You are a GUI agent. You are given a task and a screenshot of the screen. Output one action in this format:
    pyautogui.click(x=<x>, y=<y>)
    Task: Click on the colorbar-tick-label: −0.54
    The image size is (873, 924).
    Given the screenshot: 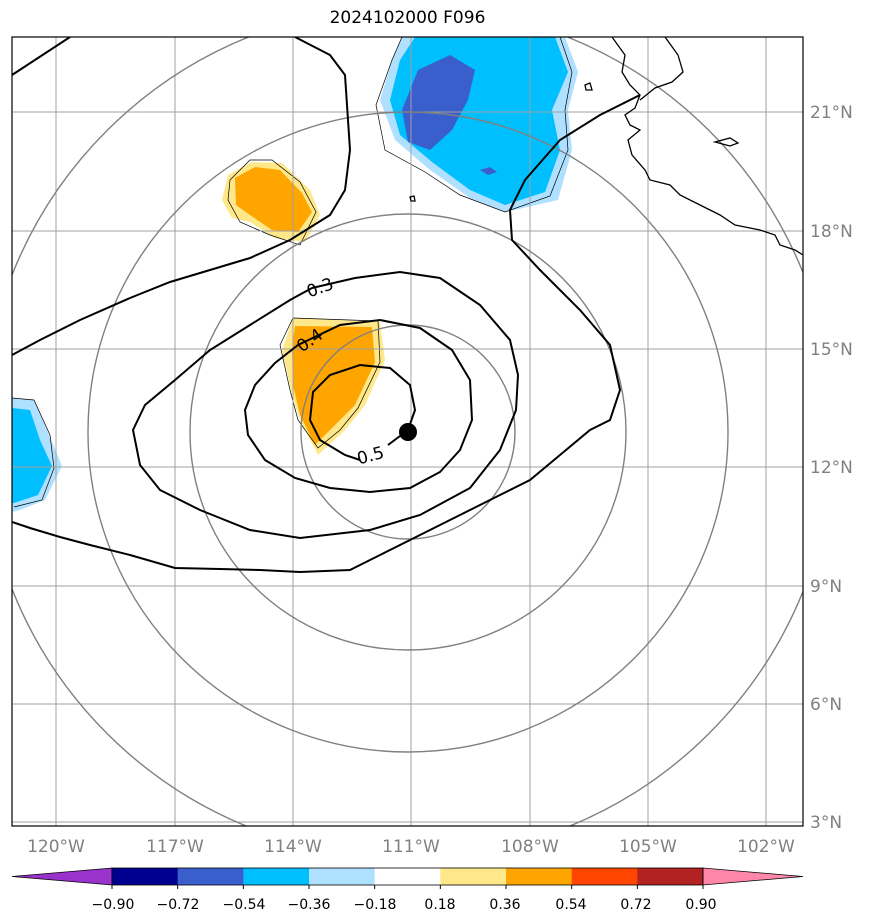 What is the action you would take?
    pyautogui.click(x=244, y=905)
    